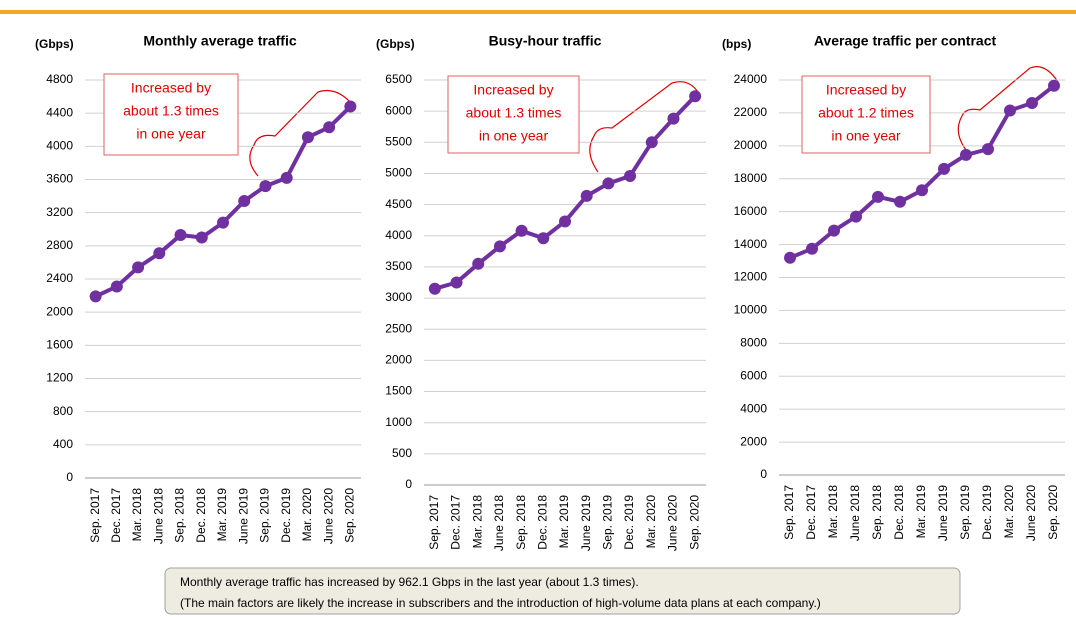 This screenshot has width=1076, height=617. Describe the element at coordinates (402, 453) in the screenshot. I see `y-tick-label: 500` at that location.